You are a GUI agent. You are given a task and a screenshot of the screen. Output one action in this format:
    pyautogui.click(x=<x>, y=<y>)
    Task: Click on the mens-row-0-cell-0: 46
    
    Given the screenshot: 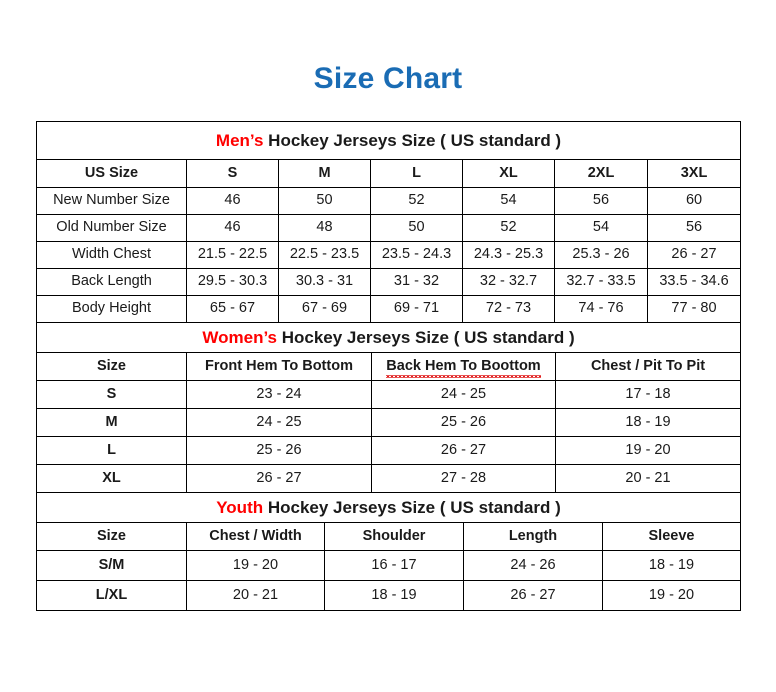 What is the action you would take?
    pyautogui.click(x=232, y=201)
    